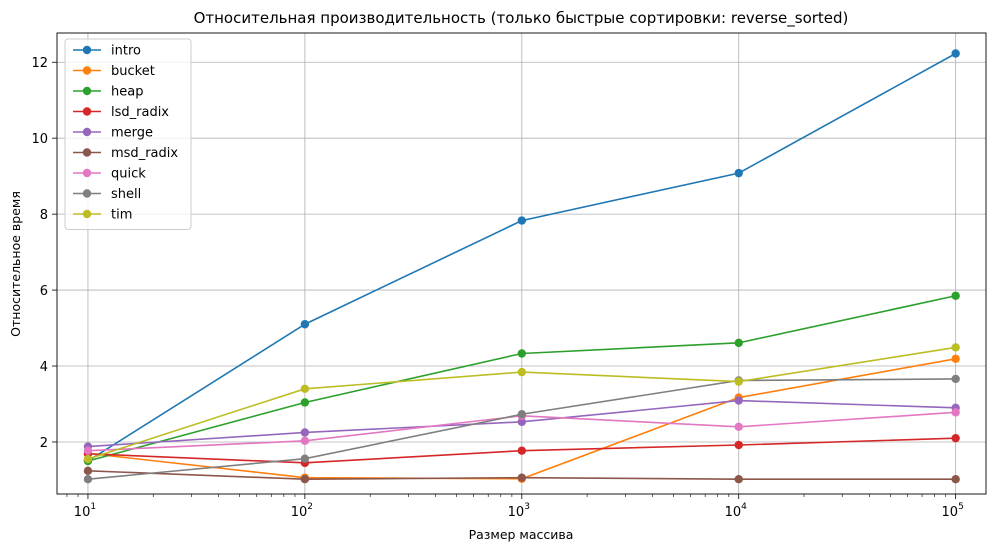 The width and height of the screenshot is (996, 552). I want to click on x-tick-label: 10¹, so click(85, 511).